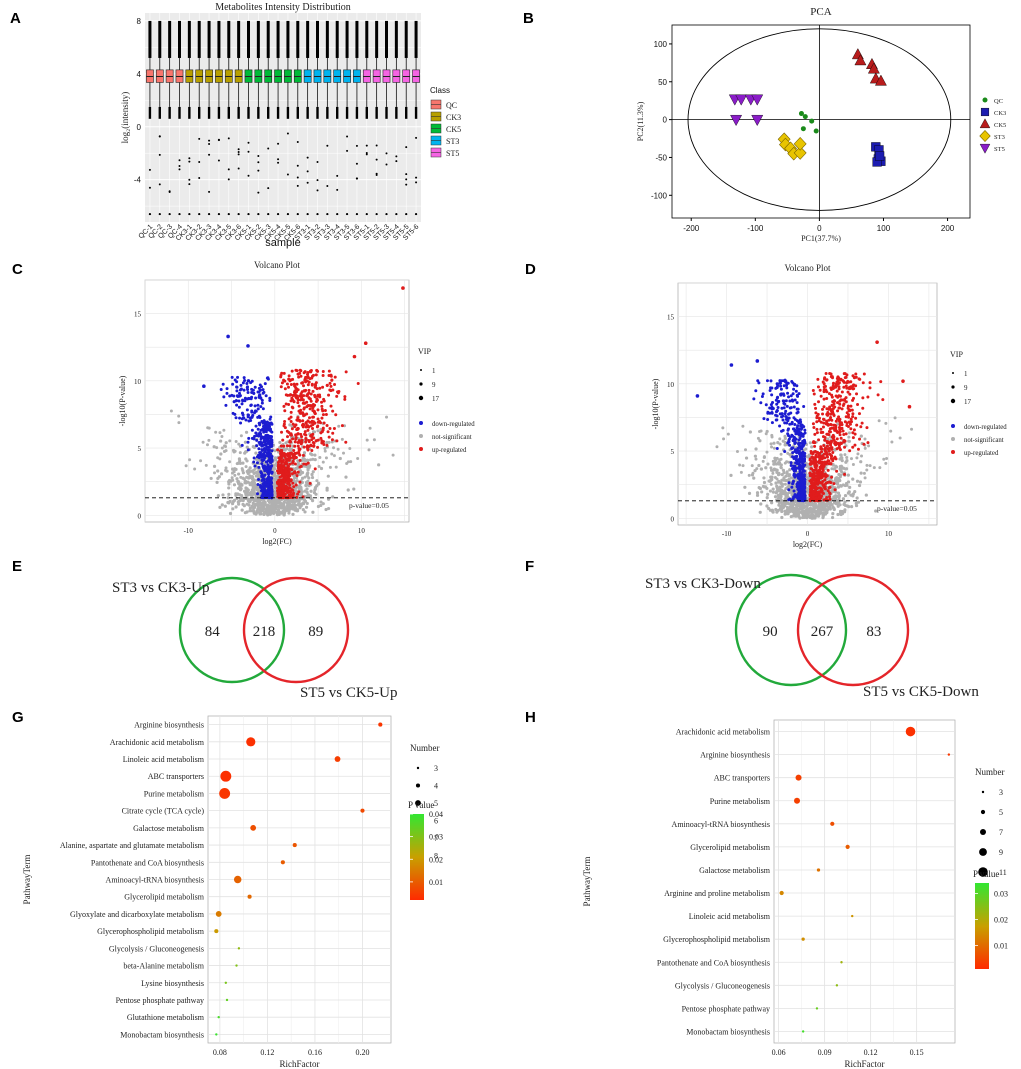  Describe the element at coordinates (440, 90) in the screenshot. I see `legend-title: Class` at that location.